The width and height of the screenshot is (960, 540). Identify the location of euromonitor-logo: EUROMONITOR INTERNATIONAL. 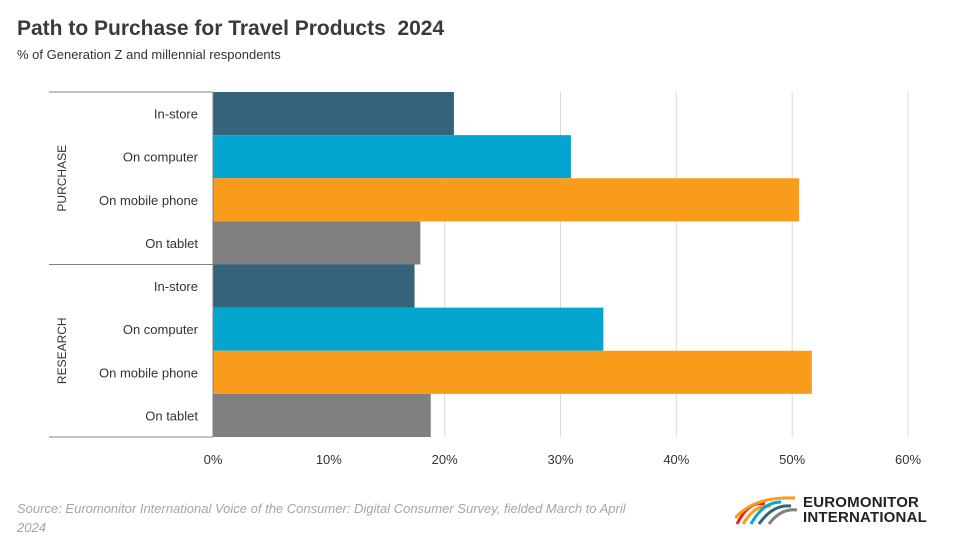
(835, 512).